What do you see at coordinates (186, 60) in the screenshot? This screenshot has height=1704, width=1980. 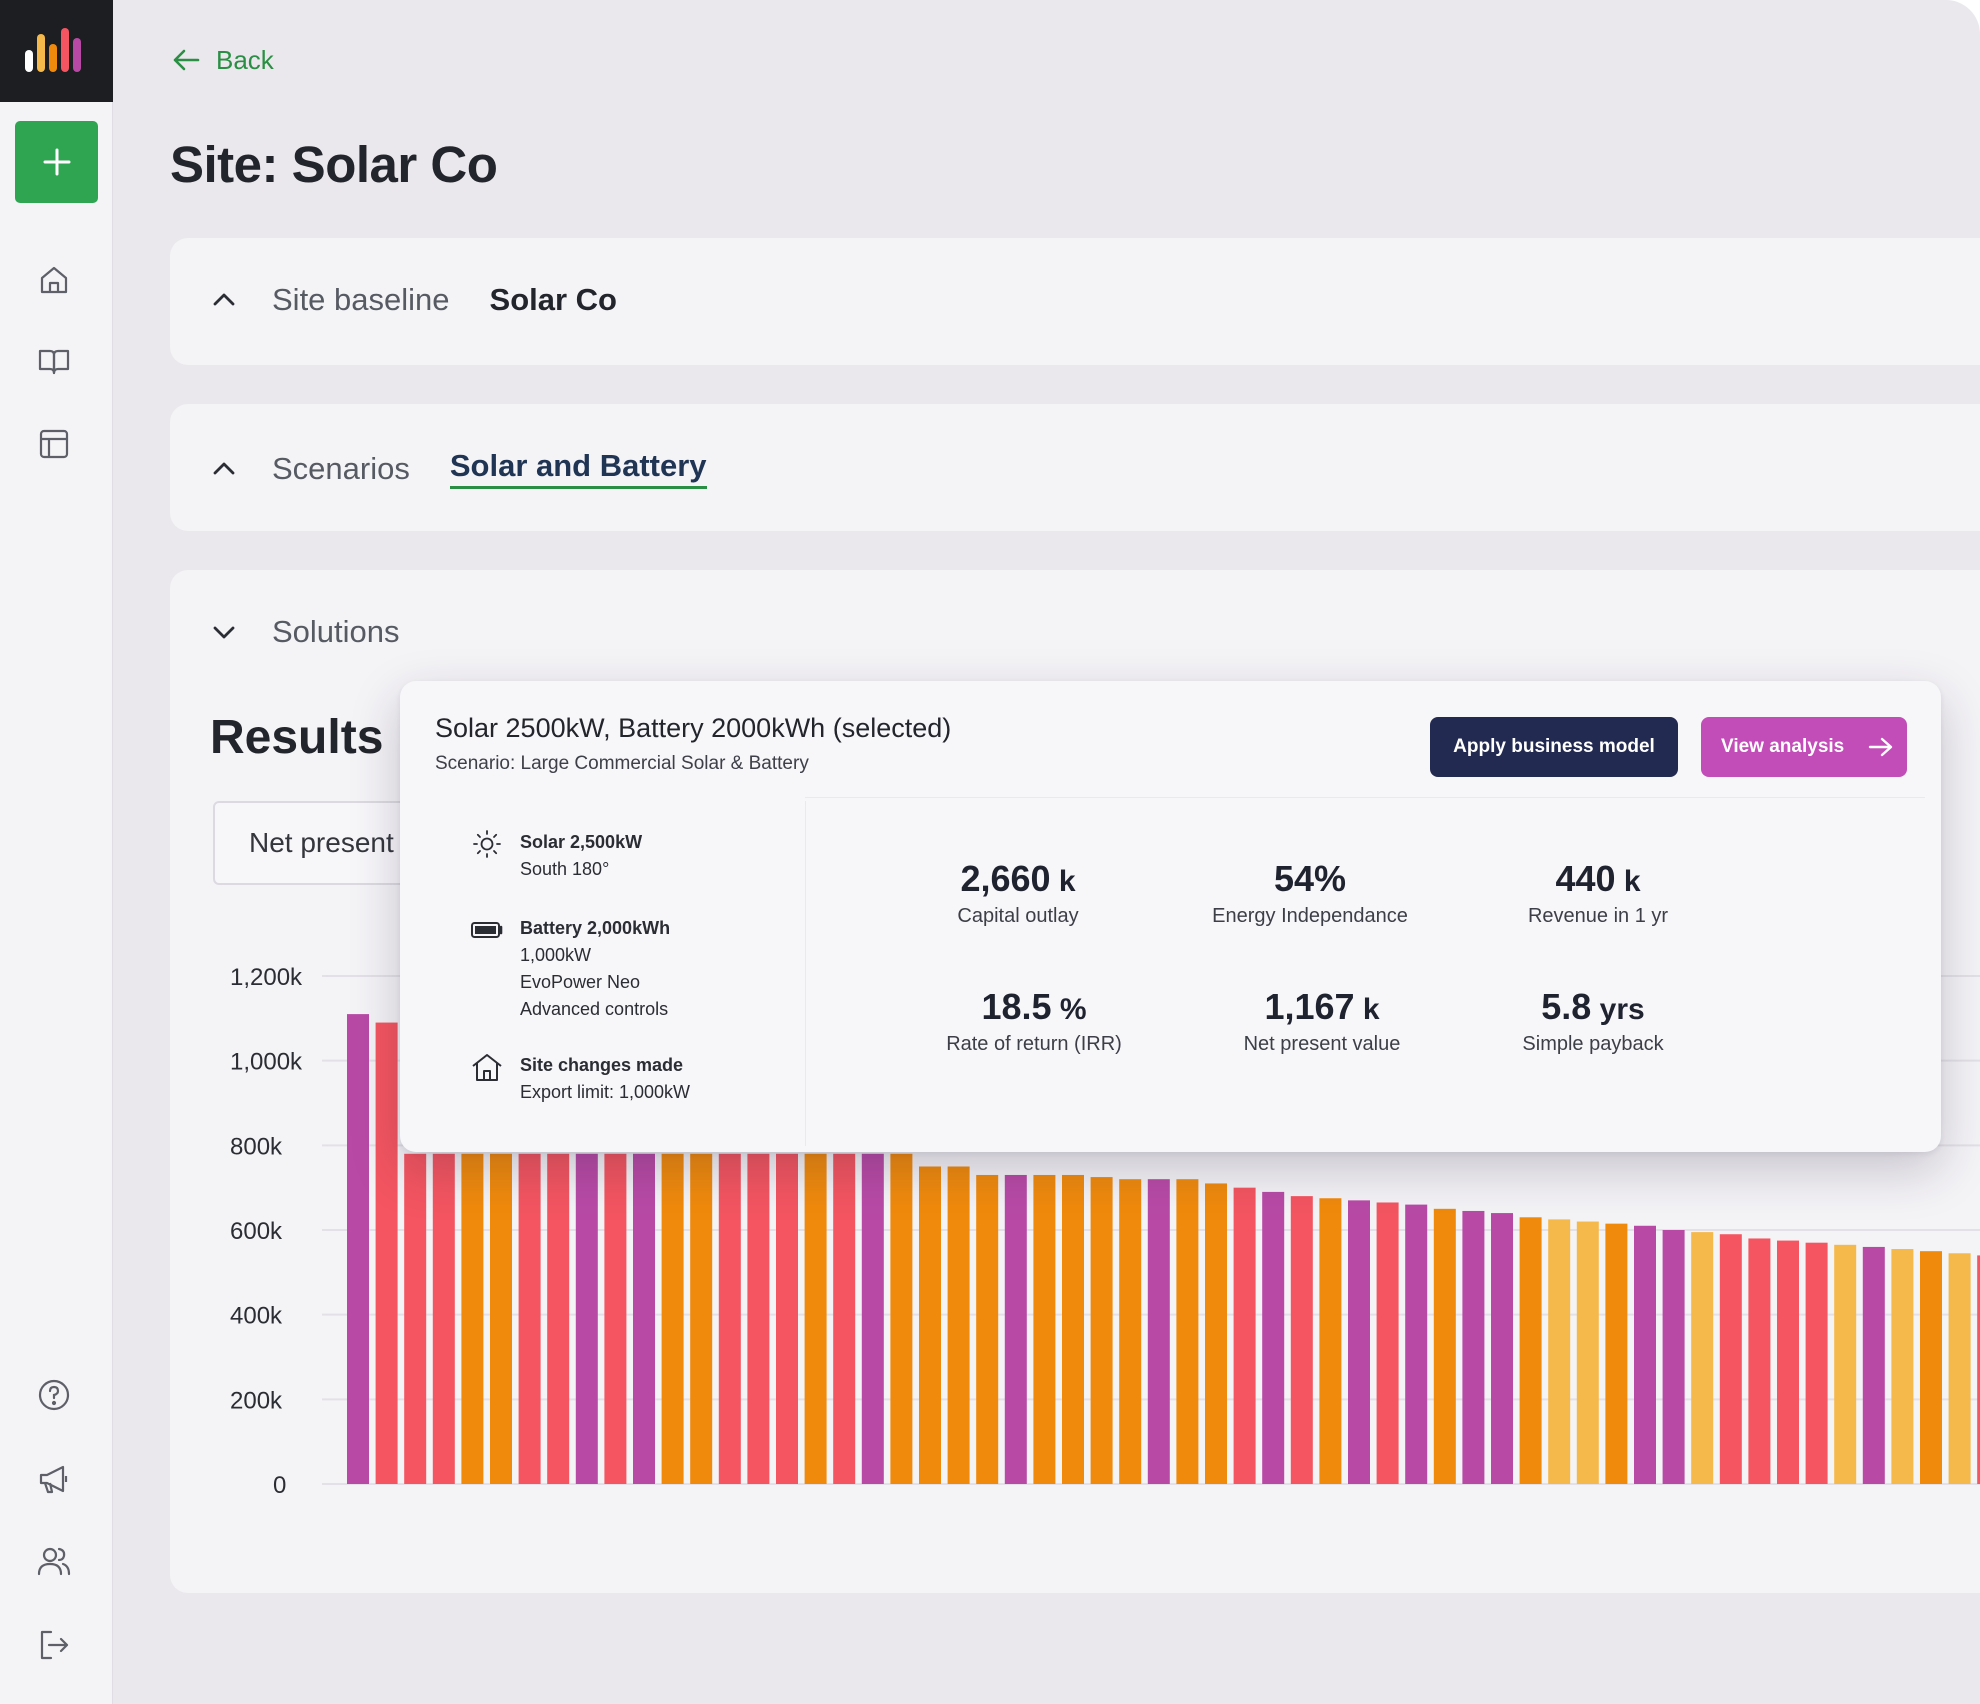 I see `arrow-left-icon` at bounding box center [186, 60].